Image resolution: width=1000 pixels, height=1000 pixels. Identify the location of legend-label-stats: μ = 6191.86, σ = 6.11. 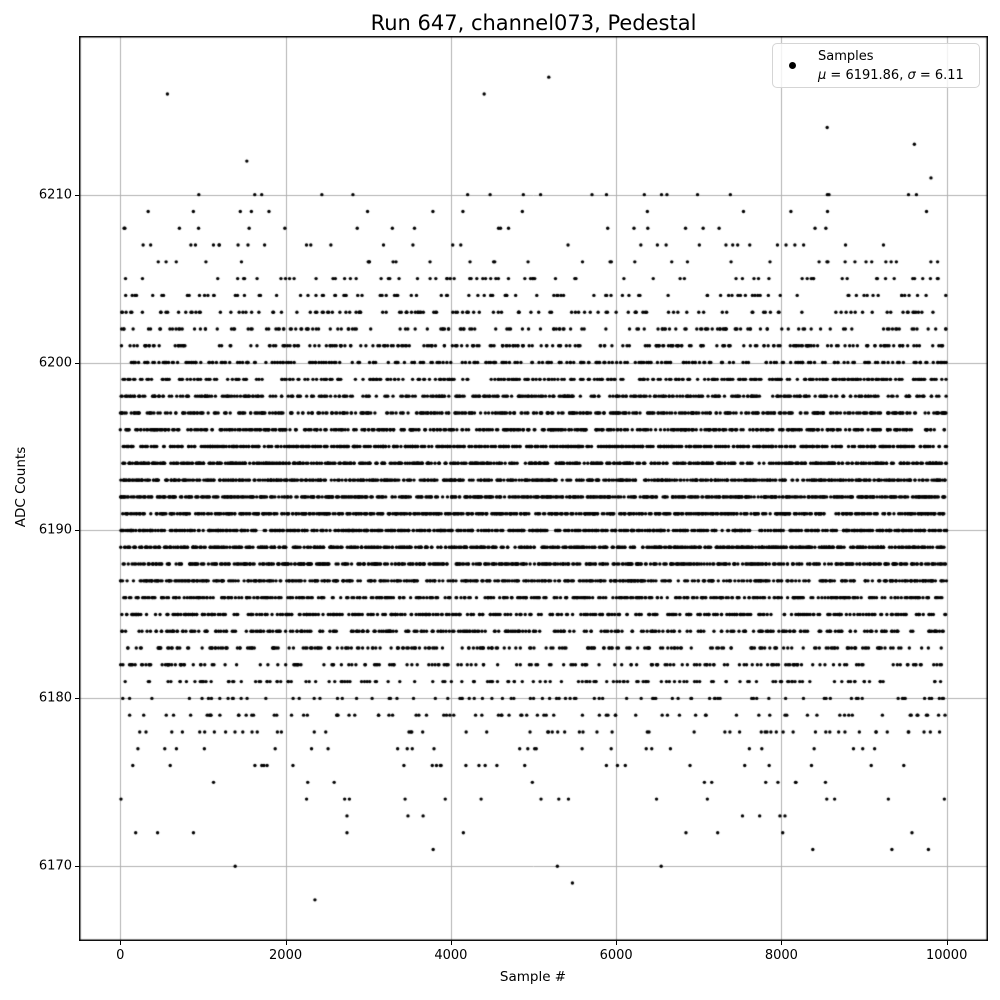
(891, 75).